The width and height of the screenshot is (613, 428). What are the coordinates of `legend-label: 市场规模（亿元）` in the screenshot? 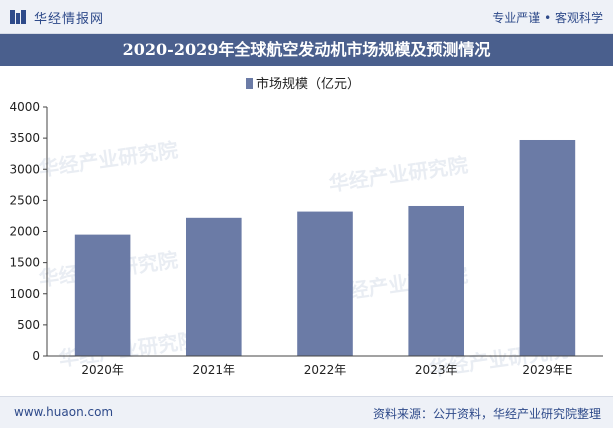 It's located at (308, 84).